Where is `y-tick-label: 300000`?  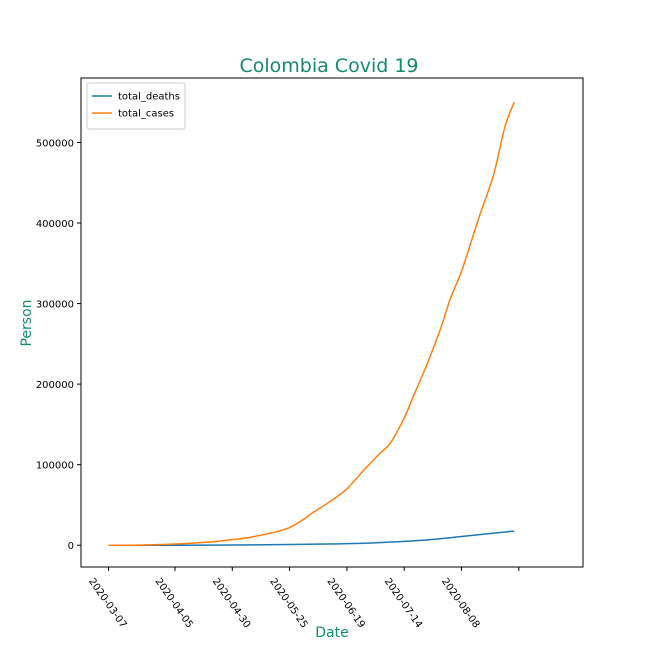 y-tick-label: 300000 is located at coordinates (55, 305).